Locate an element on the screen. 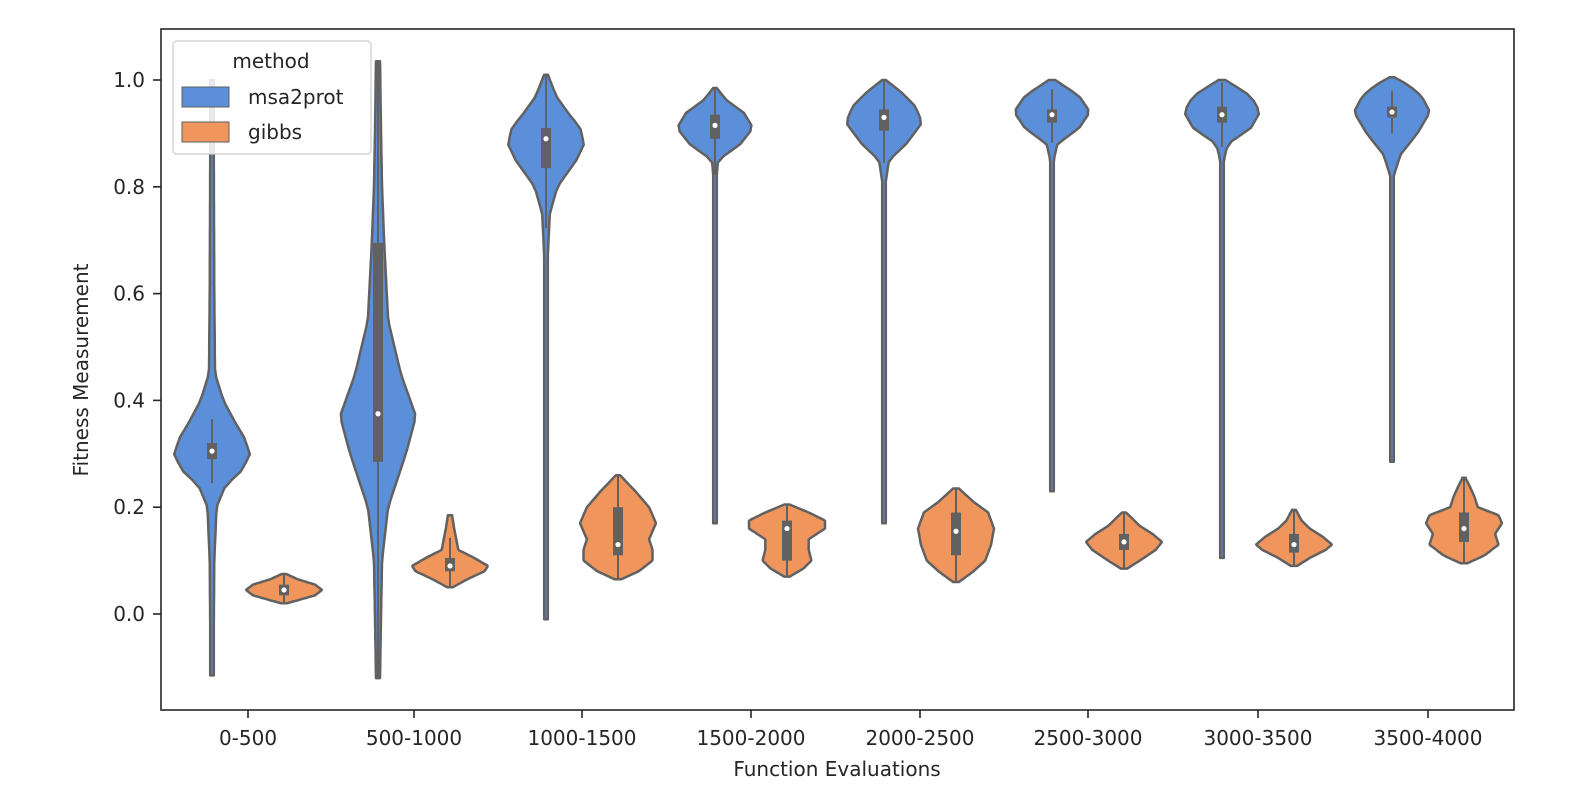 The image size is (1582, 804). x-tick-label: 500-1000 is located at coordinates (414, 738).